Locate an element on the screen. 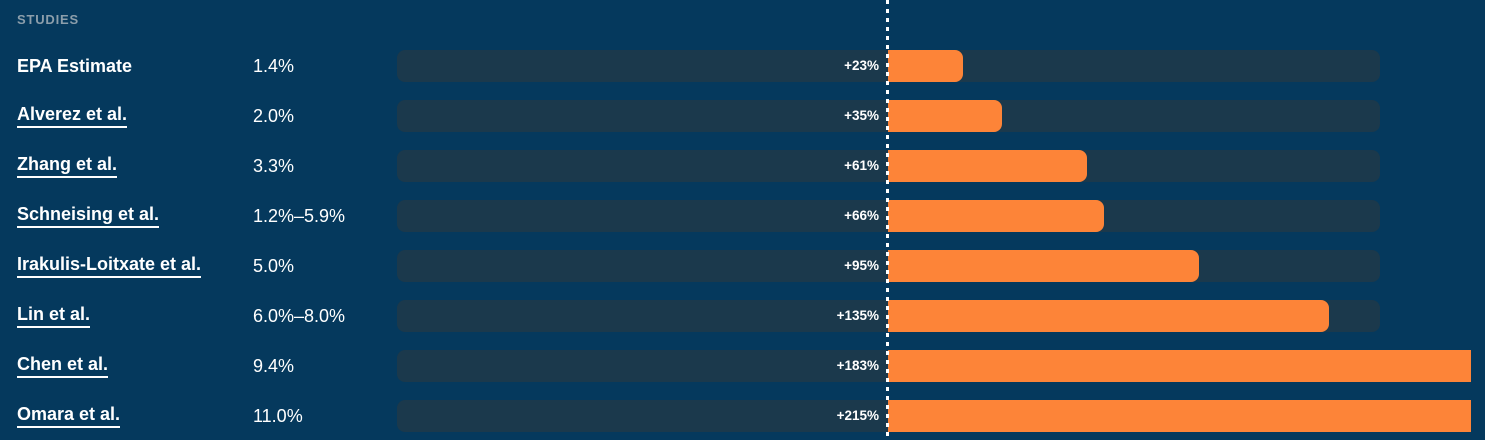 The width and height of the screenshot is (1485, 440). bar-cell: +66% is located at coordinates (934, 216).